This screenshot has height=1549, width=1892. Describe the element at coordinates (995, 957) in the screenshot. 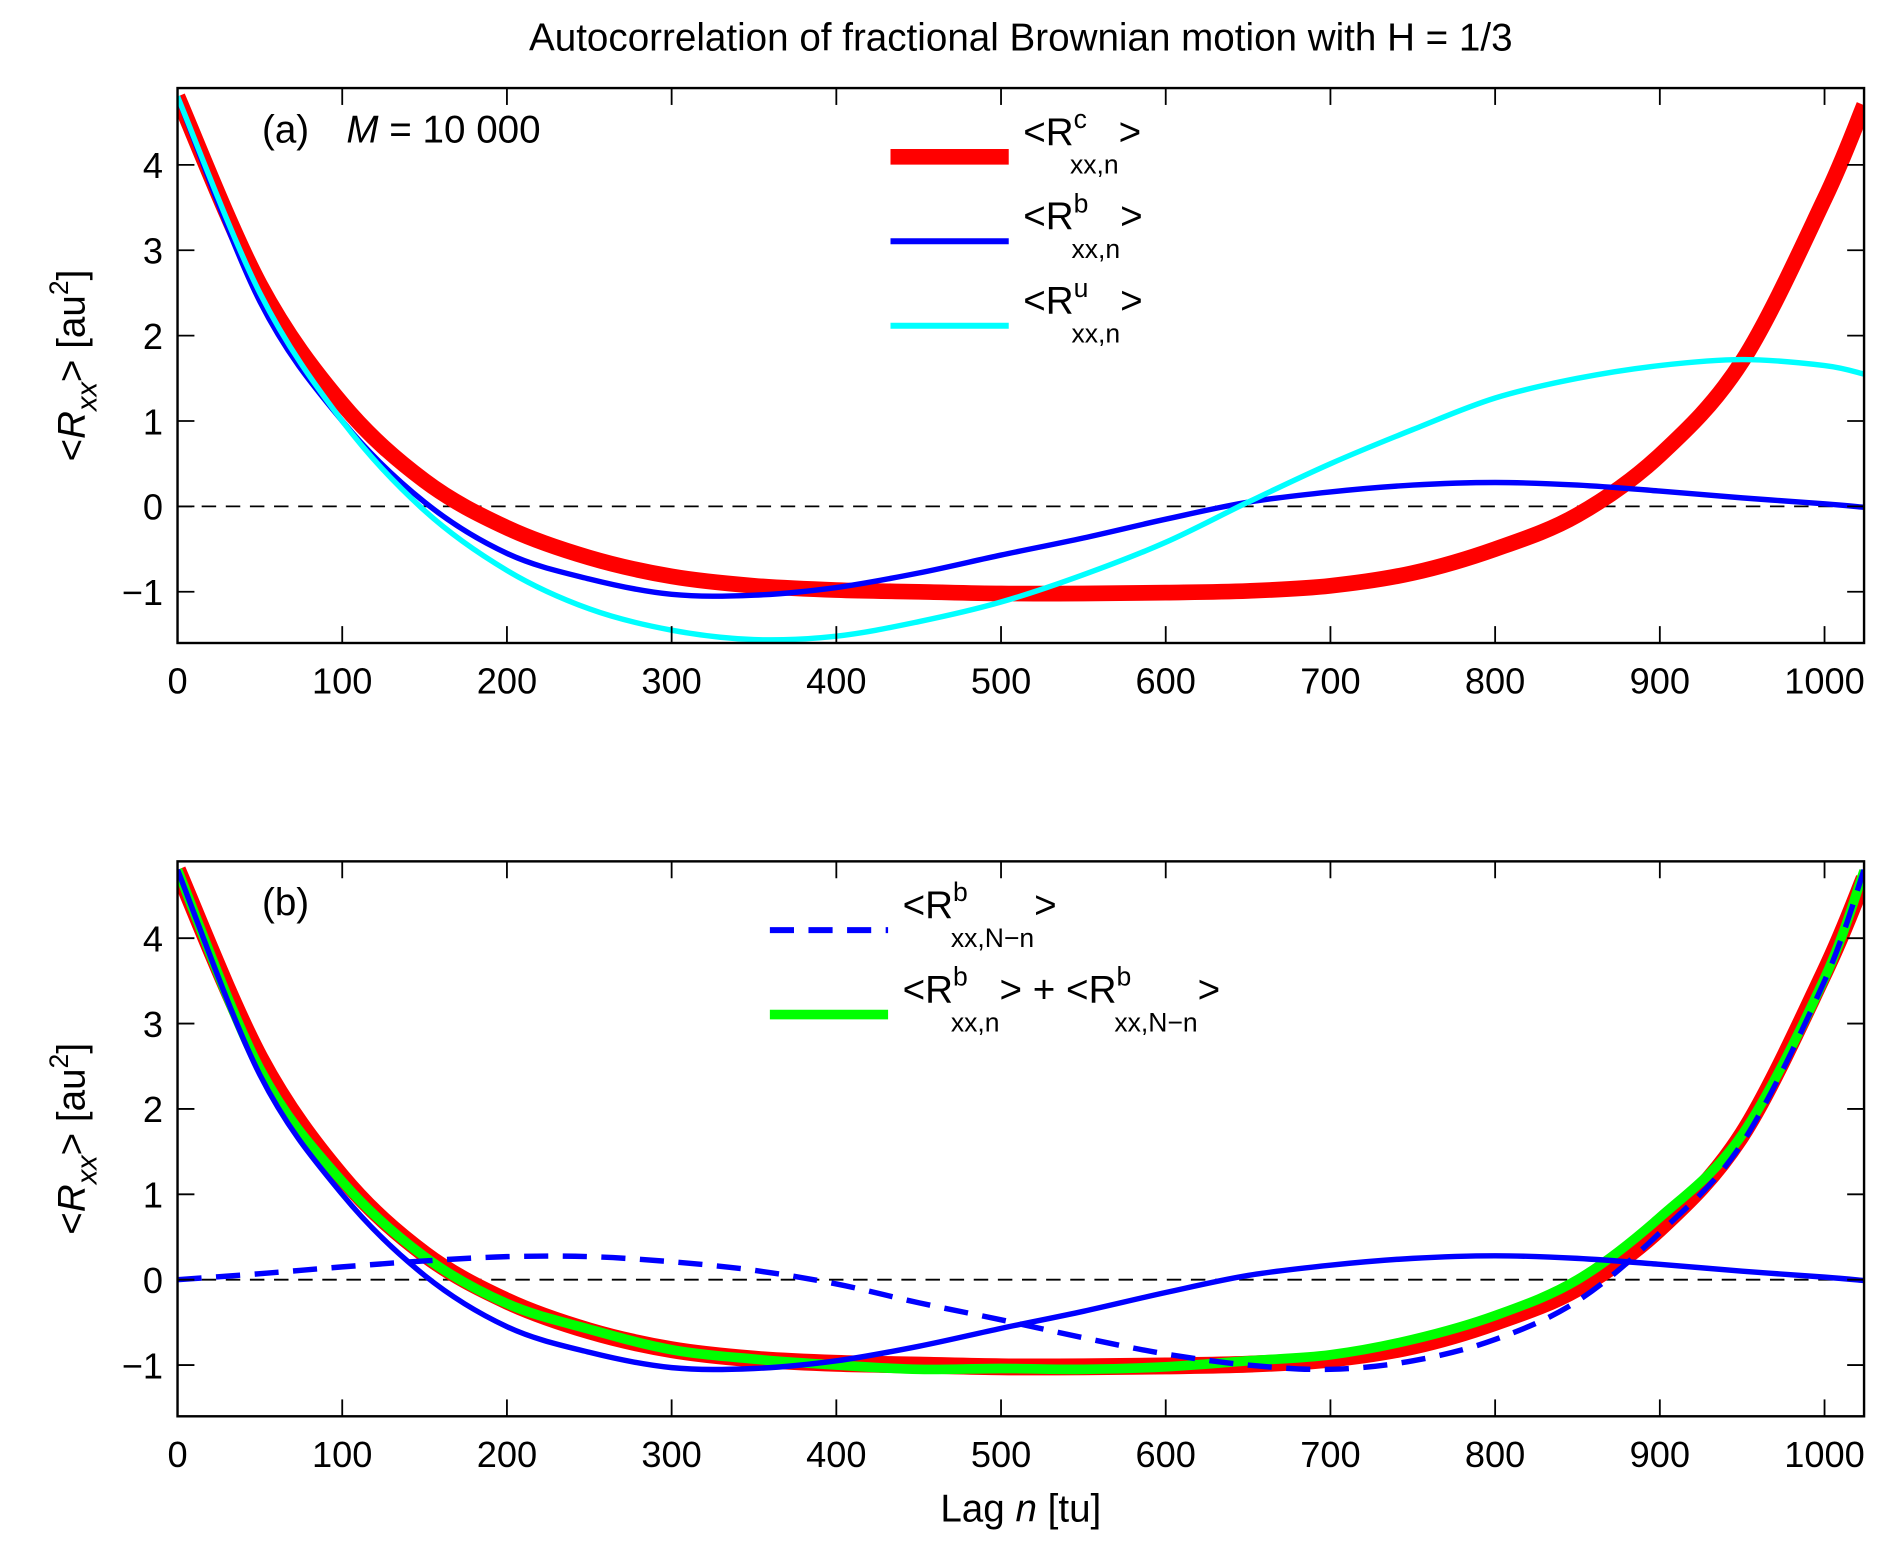

I see `legend: <Rb xx,N−n><Rb xx,n> + <Rb xx,N−n>` at that location.